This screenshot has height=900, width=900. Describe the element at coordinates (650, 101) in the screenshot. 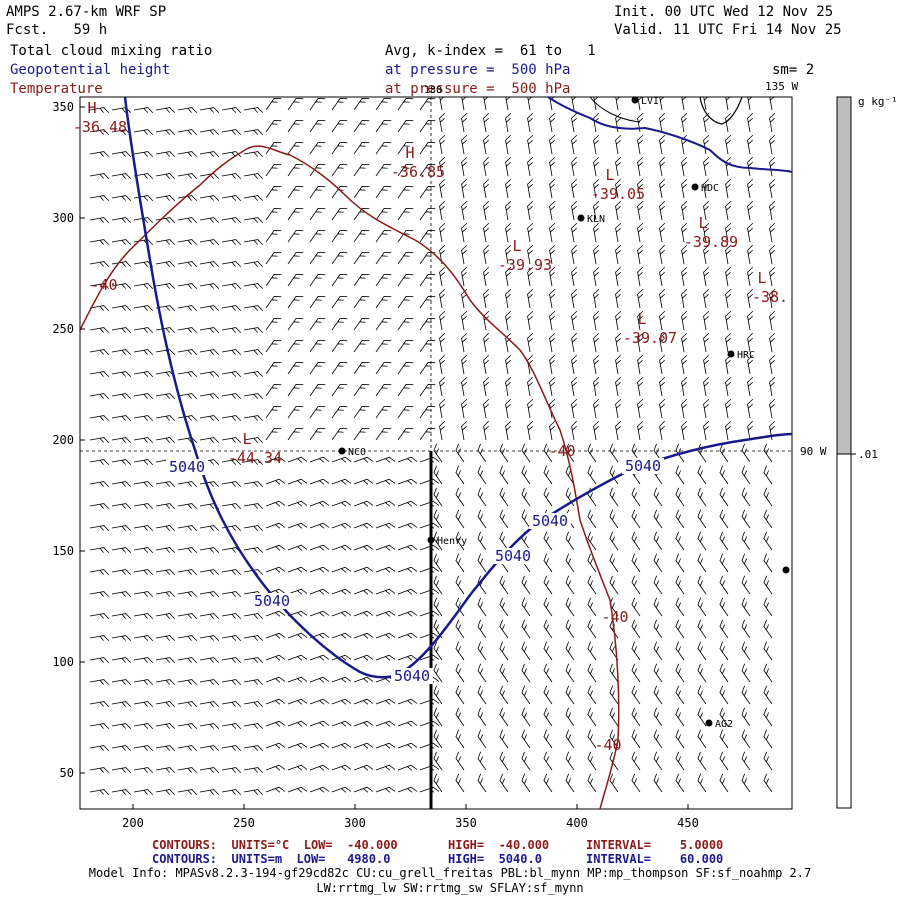

I see `station-label: LVI` at that location.